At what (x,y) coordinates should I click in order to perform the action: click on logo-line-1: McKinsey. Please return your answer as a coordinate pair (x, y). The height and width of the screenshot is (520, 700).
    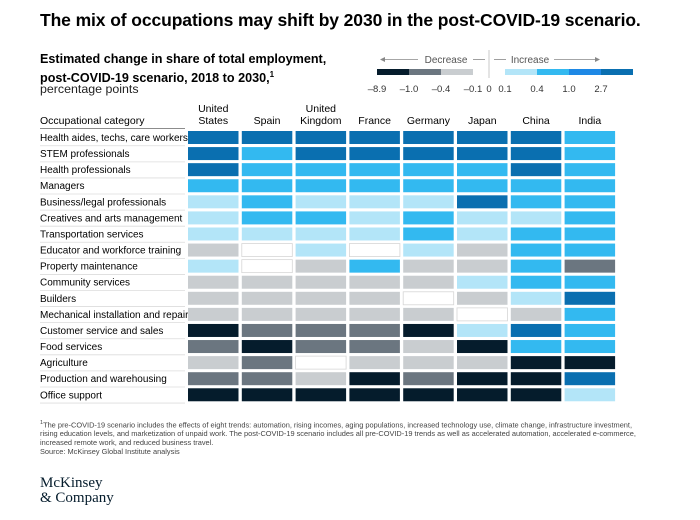
    Looking at the image, I should click on (71, 483).